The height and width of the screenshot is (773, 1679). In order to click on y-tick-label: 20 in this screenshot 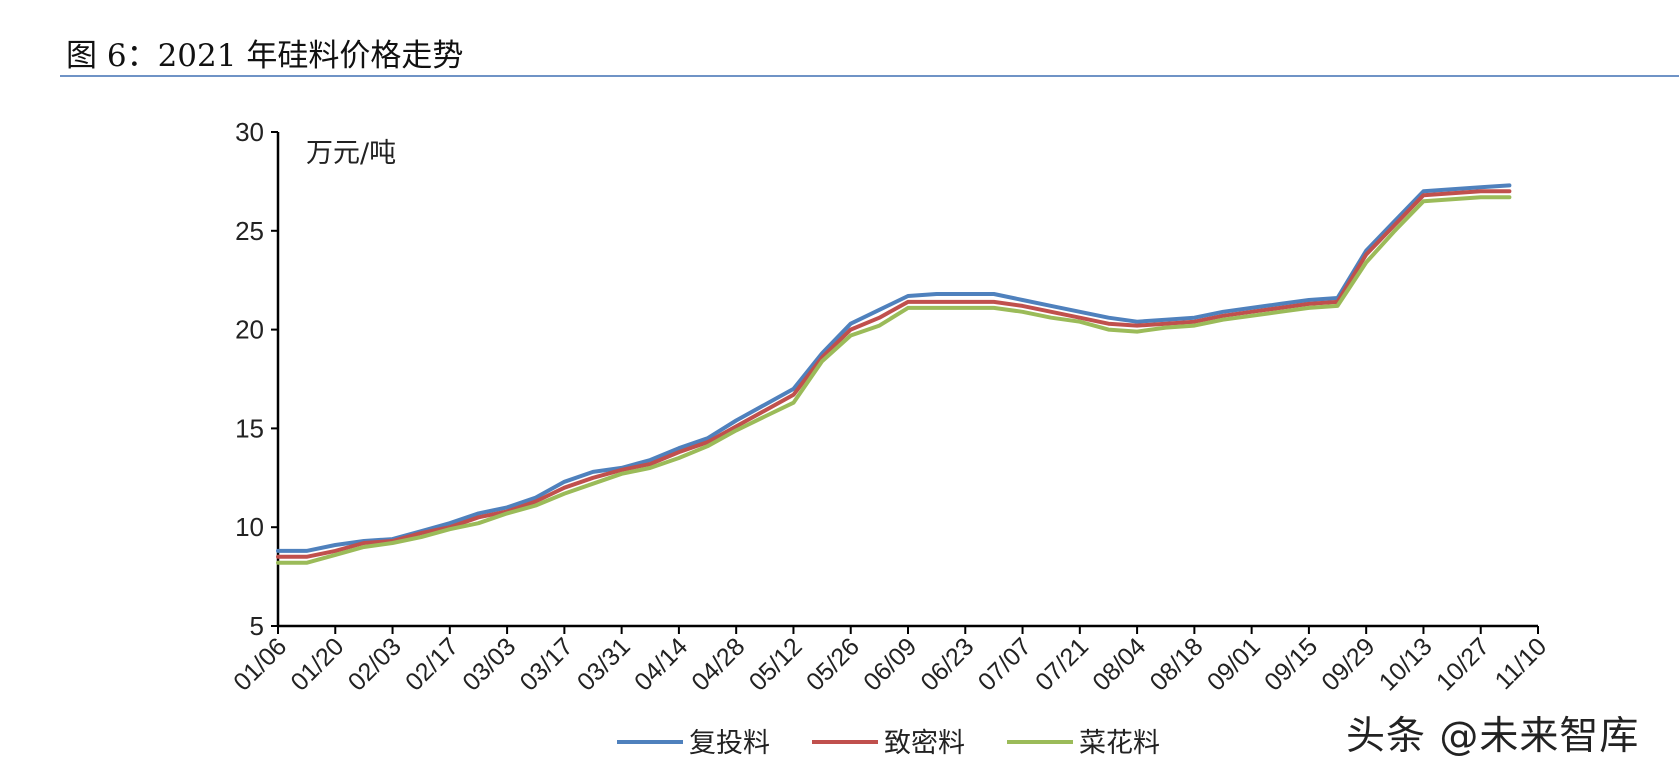, I will do `click(249, 330)`.